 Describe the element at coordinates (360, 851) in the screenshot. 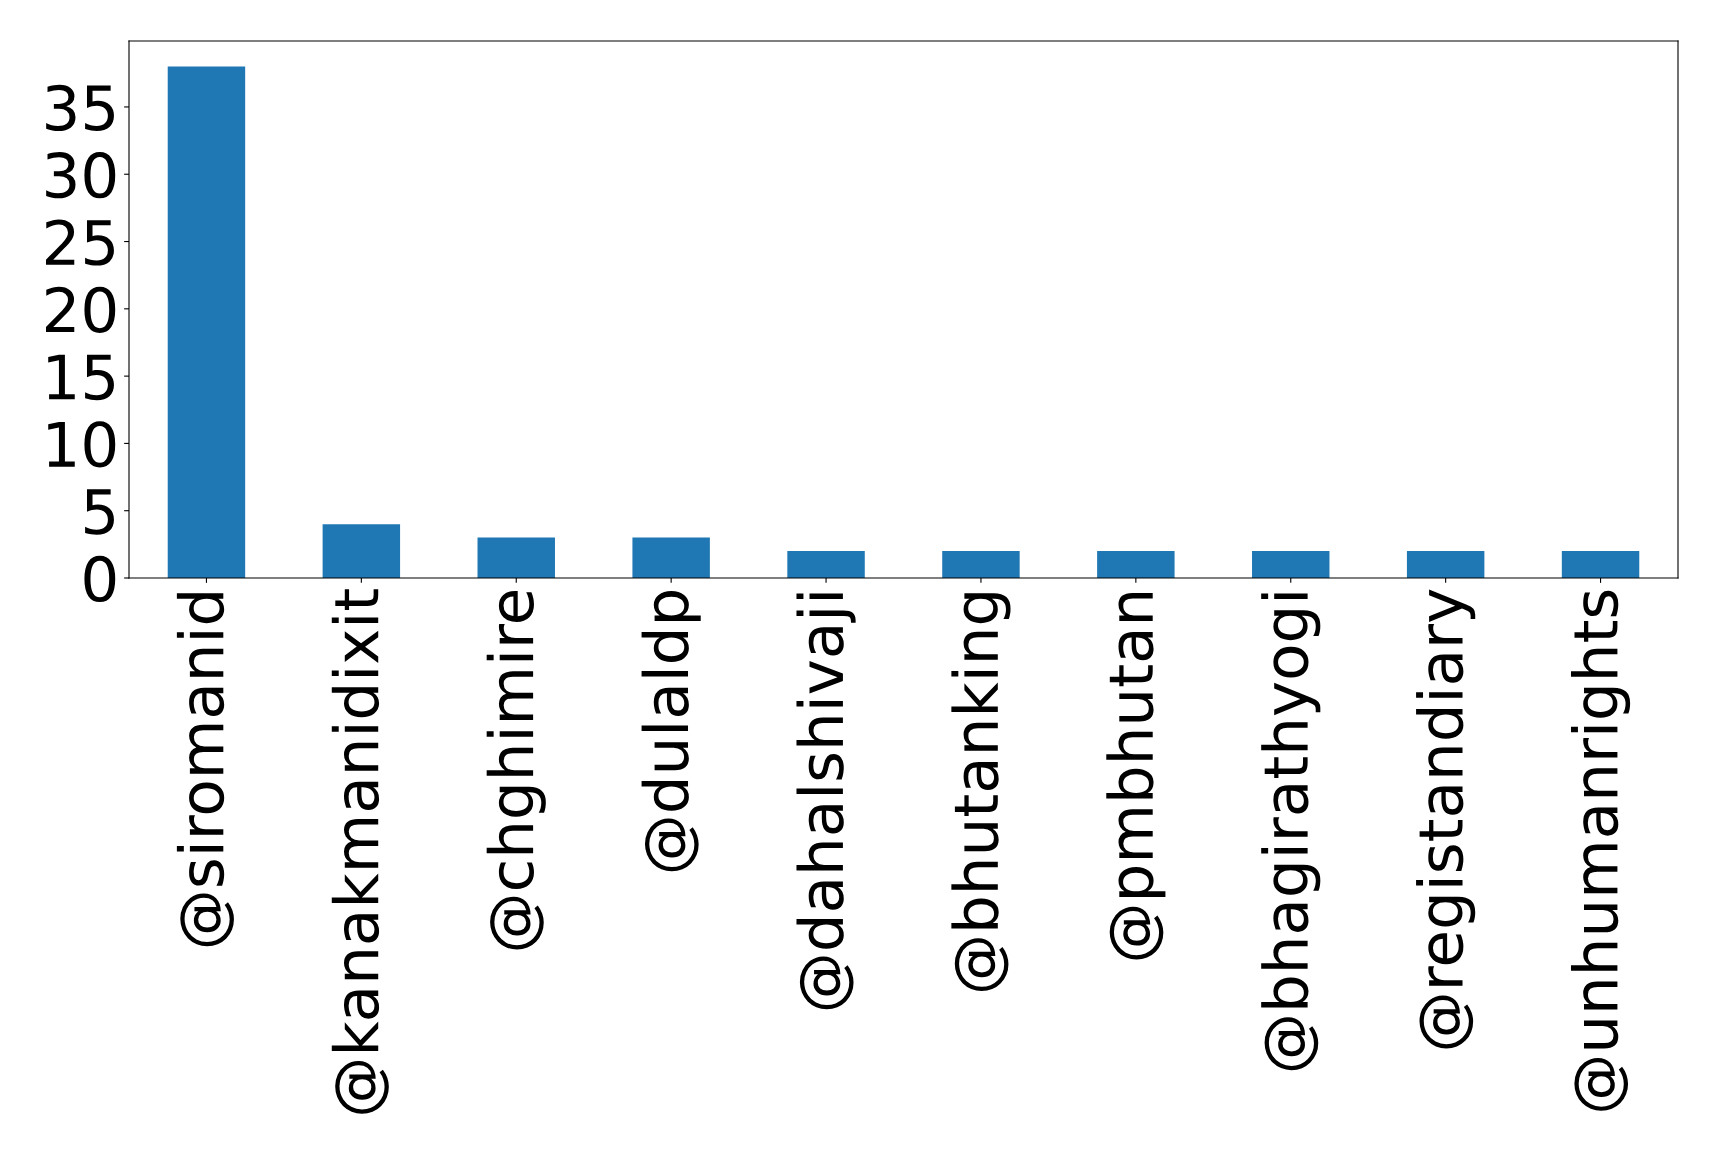

I see `x-tick-label: @kanakmanidixit` at that location.